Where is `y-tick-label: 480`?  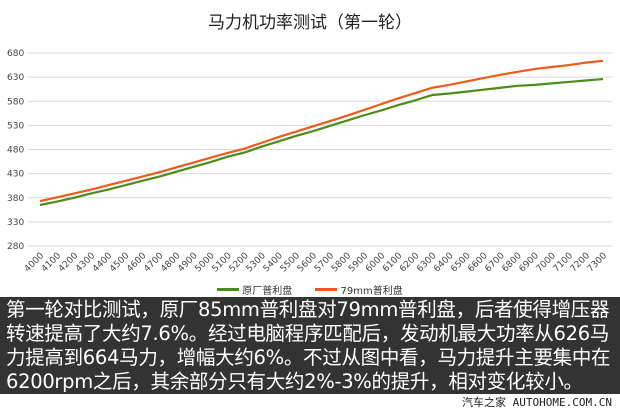
y-tick-label: 480 is located at coordinates (15, 151).